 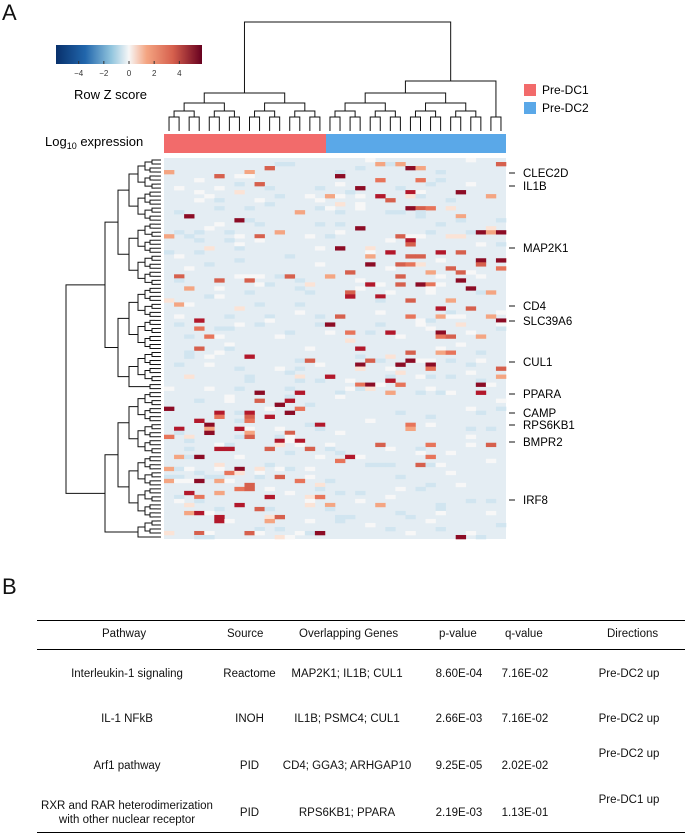 I want to click on panel-b-letter: B, so click(x=9, y=586).